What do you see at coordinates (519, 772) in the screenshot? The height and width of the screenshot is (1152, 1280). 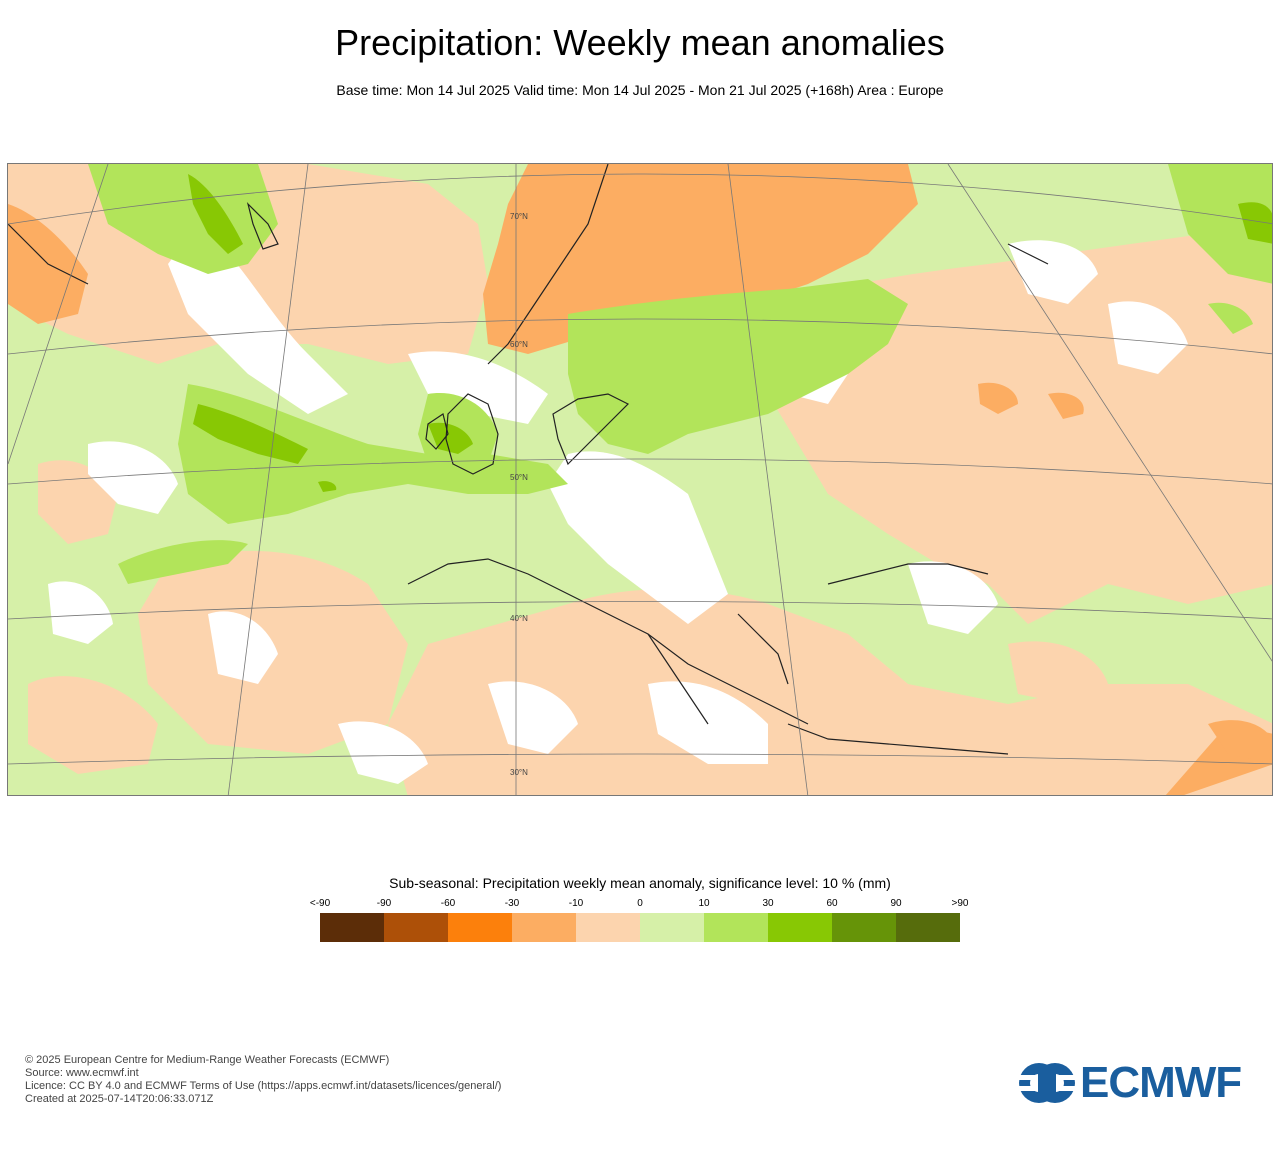 I see `lat-label-30: 30°N` at bounding box center [519, 772].